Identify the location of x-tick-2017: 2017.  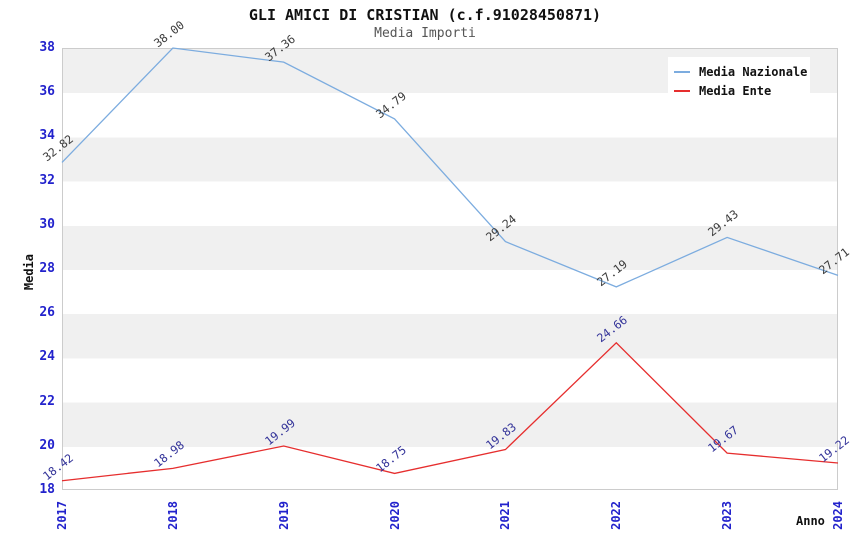
(62, 517).